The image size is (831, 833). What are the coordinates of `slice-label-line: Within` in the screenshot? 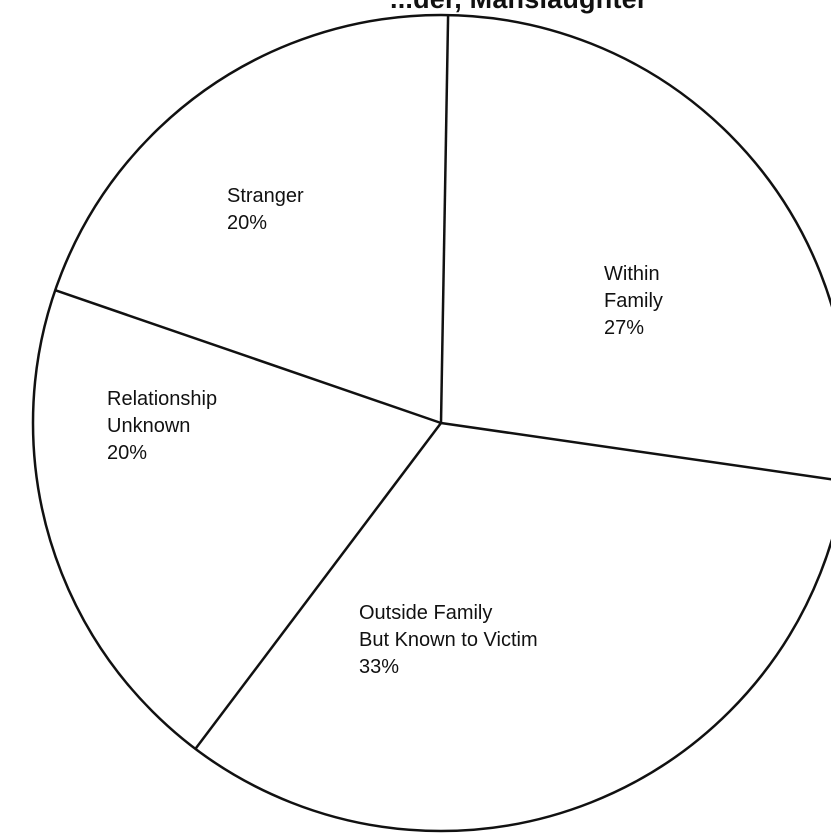 It's located at (632, 274).